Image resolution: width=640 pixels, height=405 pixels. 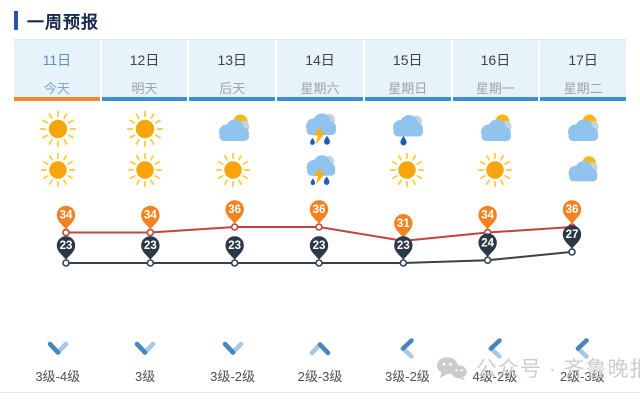 I want to click on low-temp-value: 24, so click(x=487, y=243).